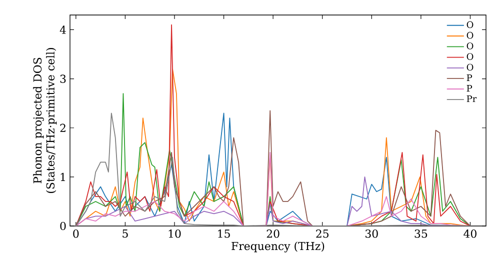 This screenshot has width=500, height=280. Describe the element at coordinates (45, 120) in the screenshot. I see `y-axis-title: Phonon projected DOS (States/THz·primitive cell)` at that location.